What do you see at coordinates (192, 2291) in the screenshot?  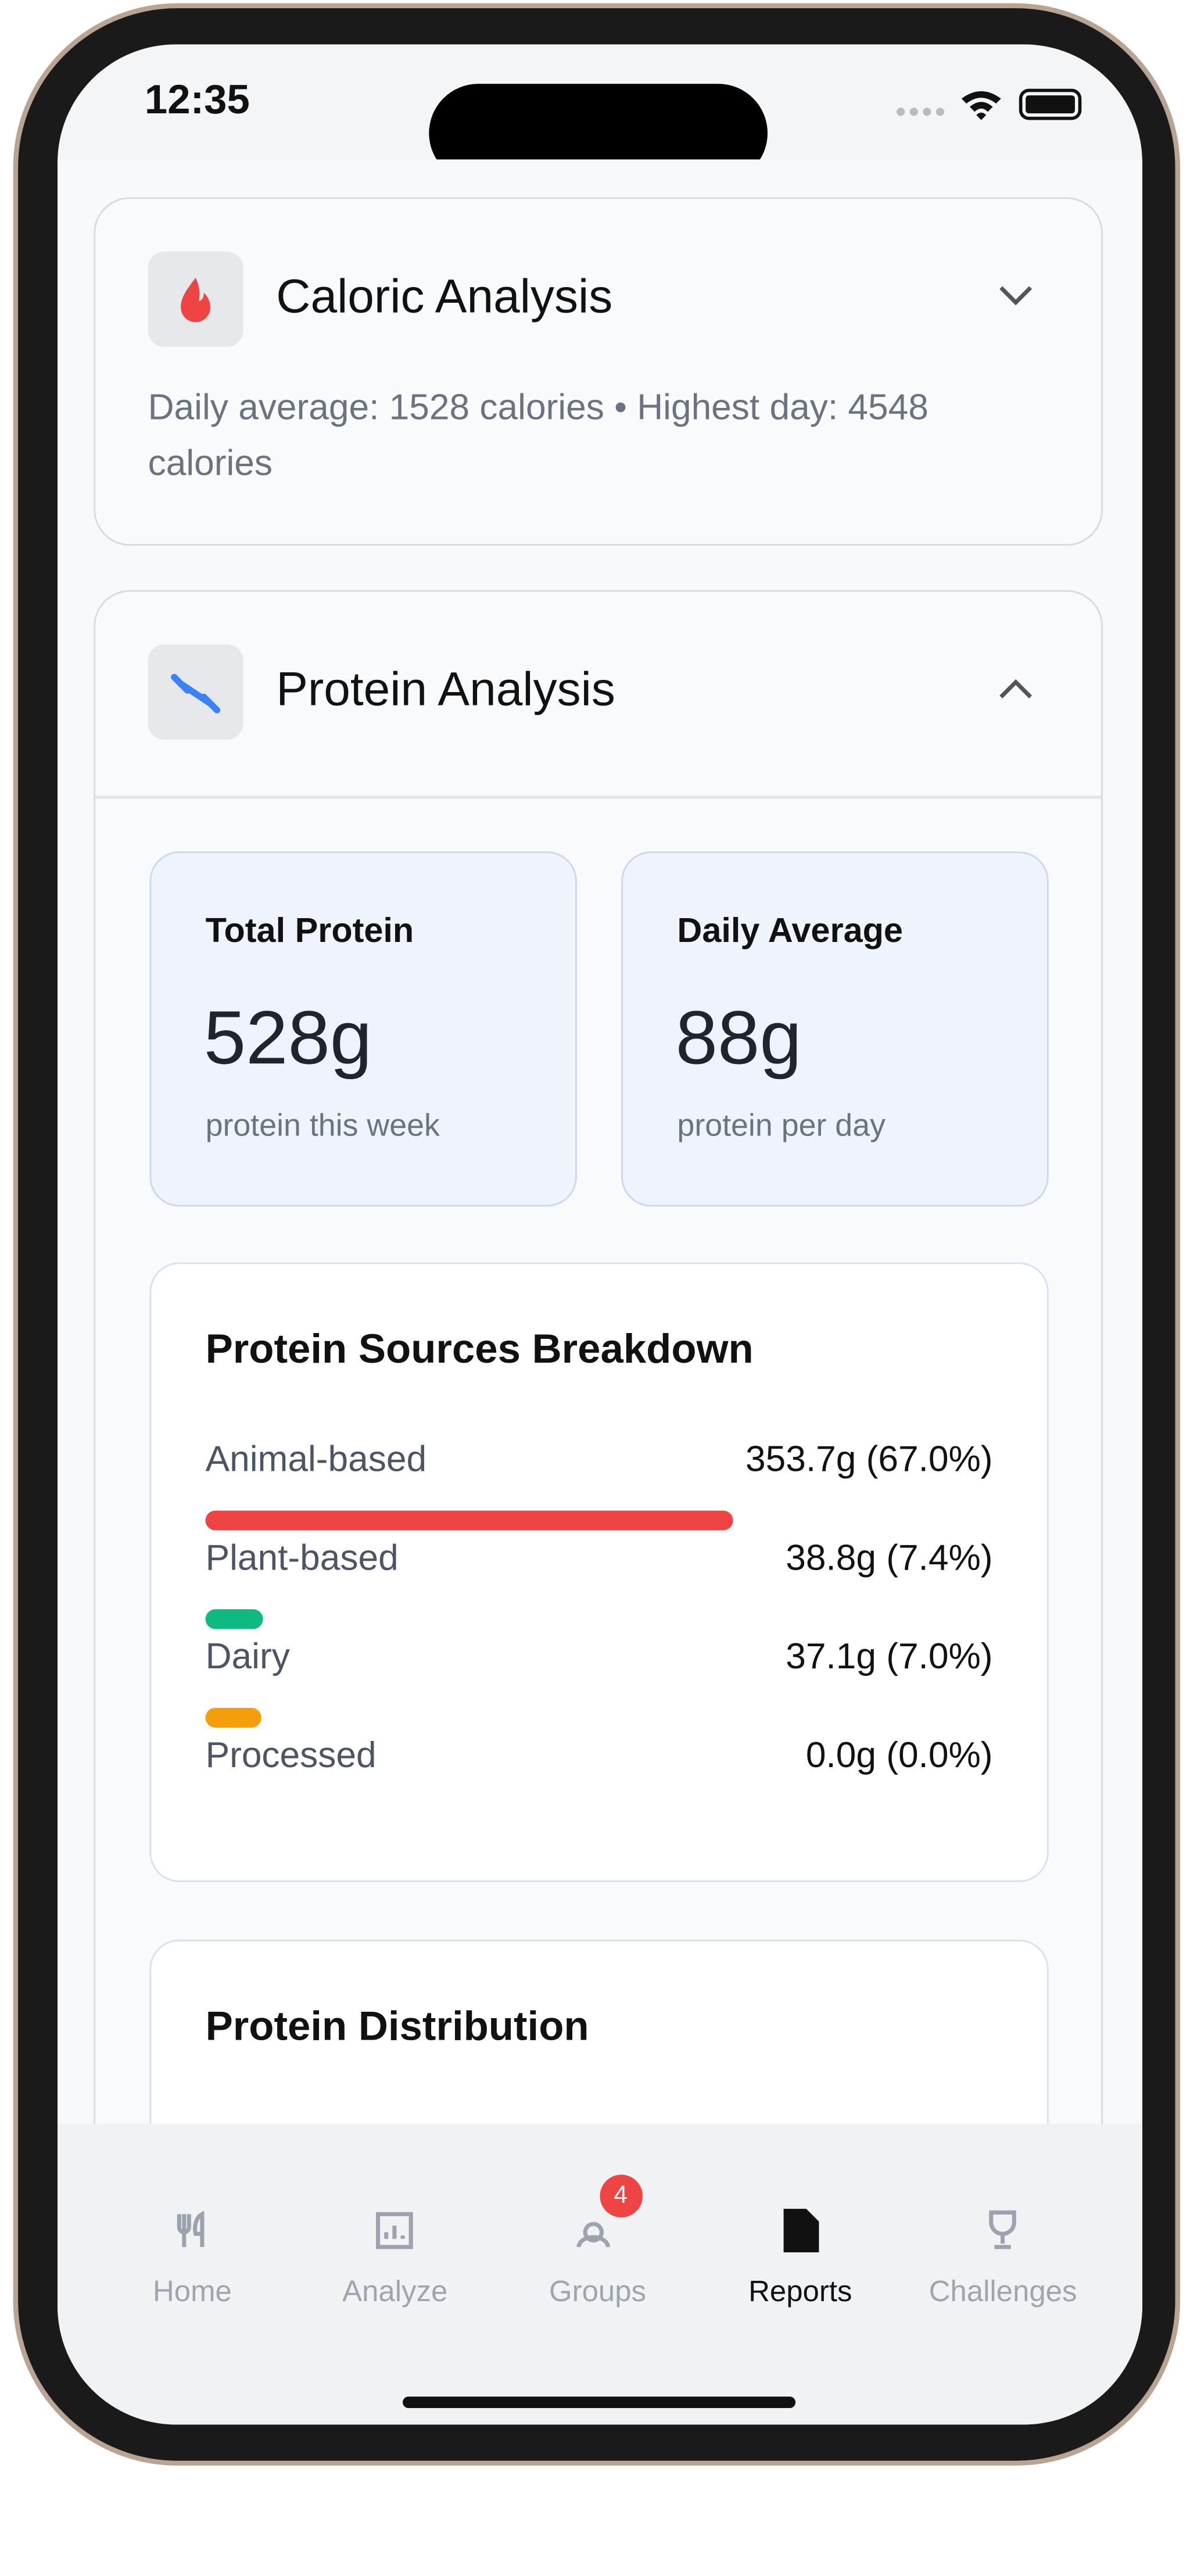 I see `tab-label: Home` at bounding box center [192, 2291].